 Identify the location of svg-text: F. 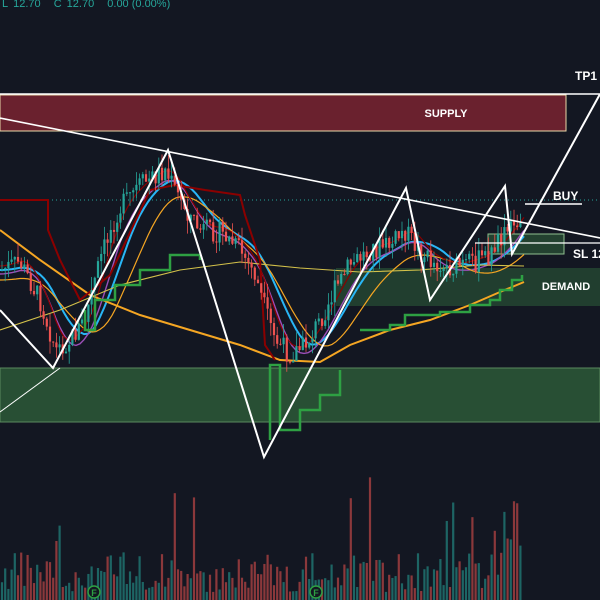
(94, 593).